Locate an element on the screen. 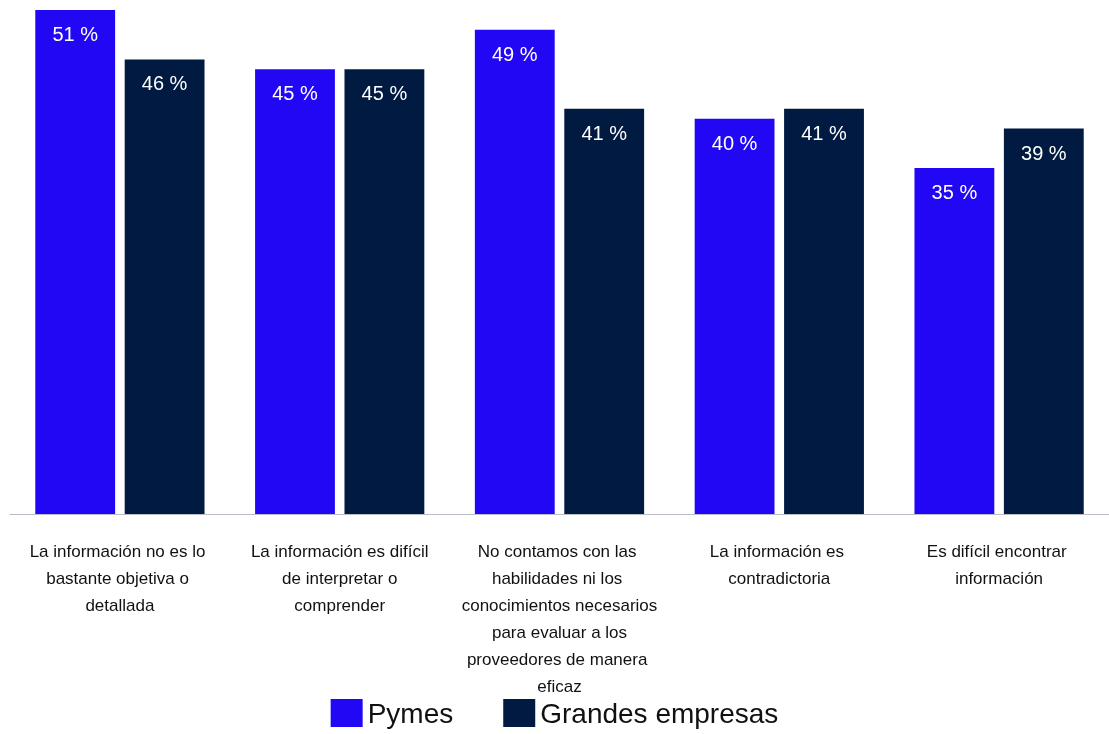  data-label: 39 % is located at coordinates (1044, 152).